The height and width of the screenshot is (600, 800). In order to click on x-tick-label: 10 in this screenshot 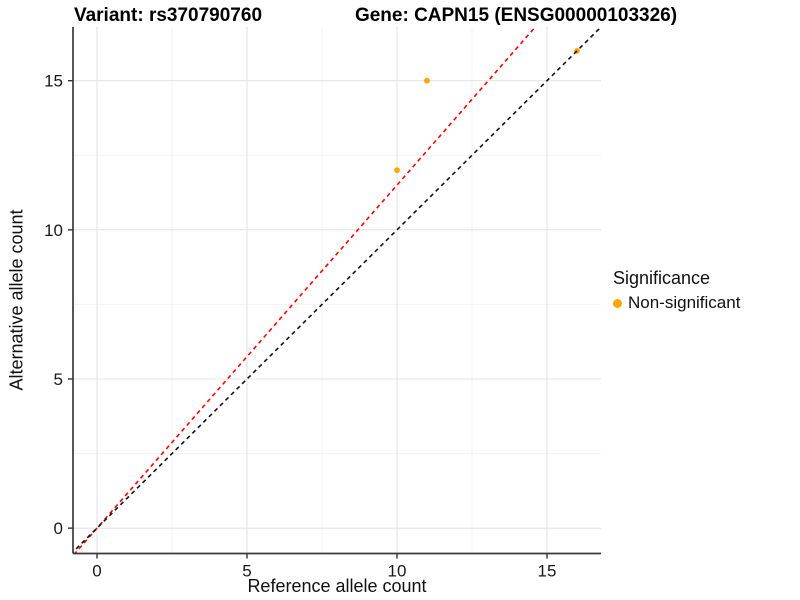, I will do `click(397, 571)`.